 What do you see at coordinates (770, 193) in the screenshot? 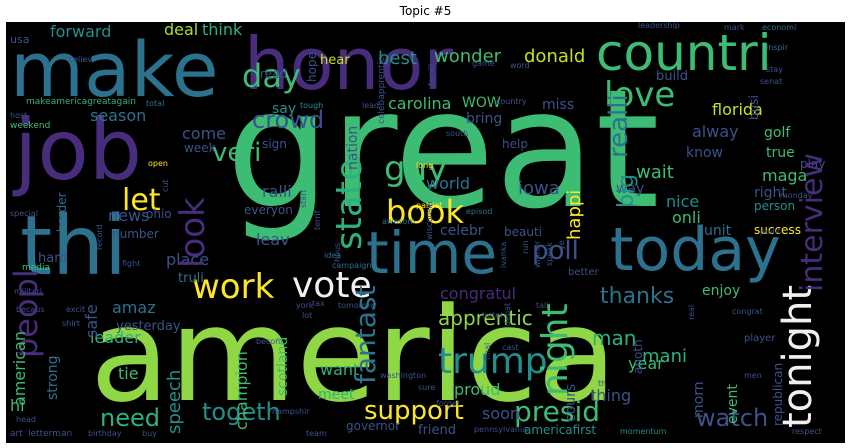
I see `word-right: right` at bounding box center [770, 193].